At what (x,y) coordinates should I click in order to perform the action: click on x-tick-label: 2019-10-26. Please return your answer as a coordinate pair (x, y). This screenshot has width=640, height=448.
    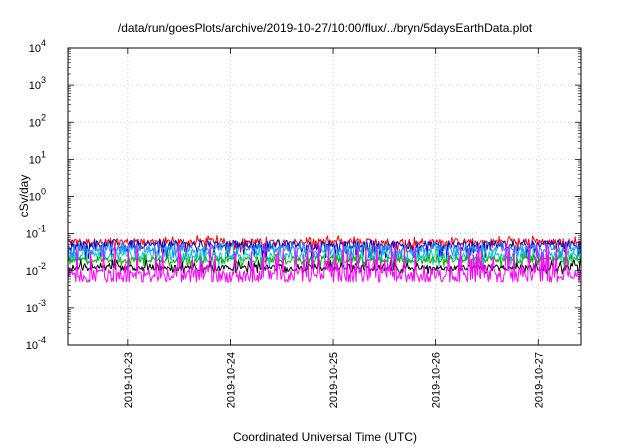
    Looking at the image, I should click on (437, 380).